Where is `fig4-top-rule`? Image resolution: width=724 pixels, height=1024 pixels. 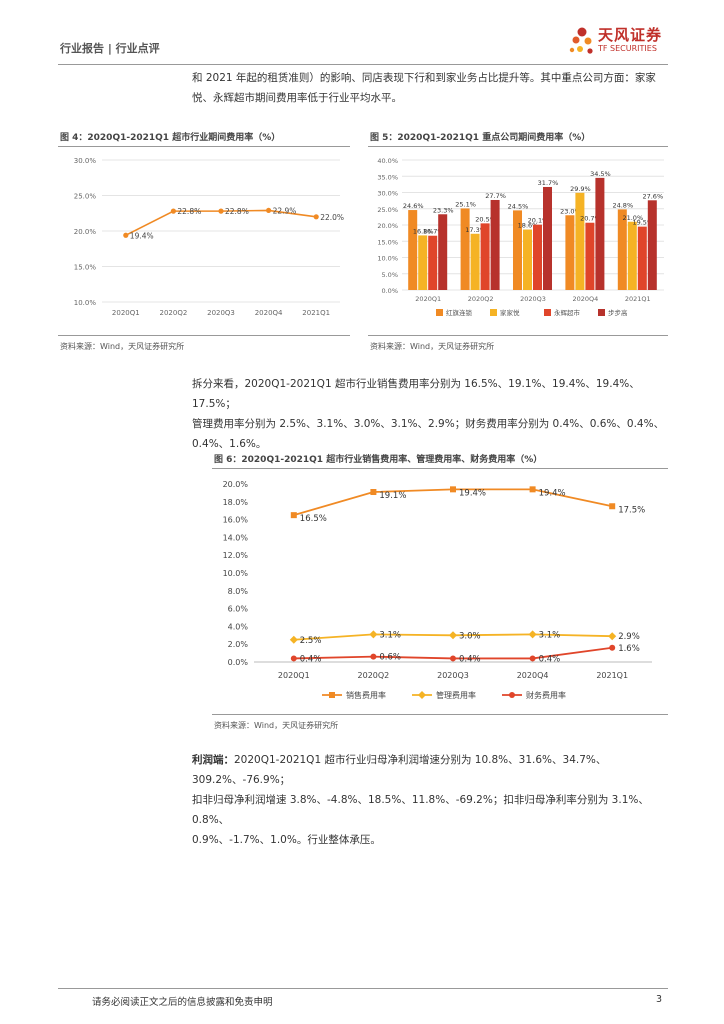
fig4-top-rule is located at coordinates (204, 146).